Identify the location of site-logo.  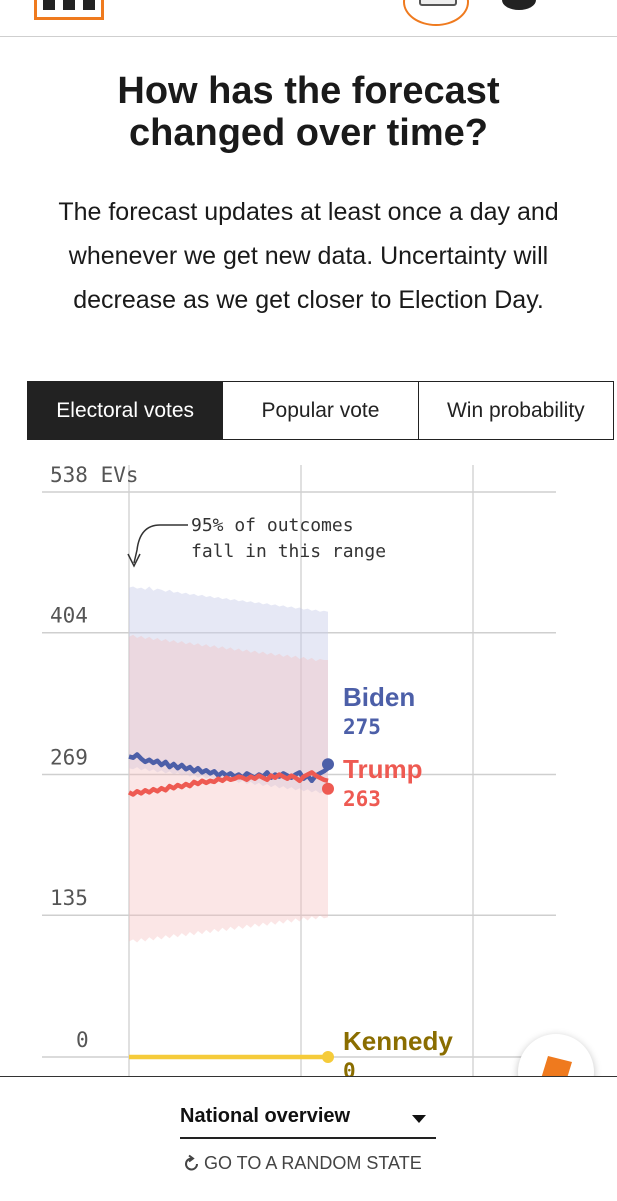
(69, 10).